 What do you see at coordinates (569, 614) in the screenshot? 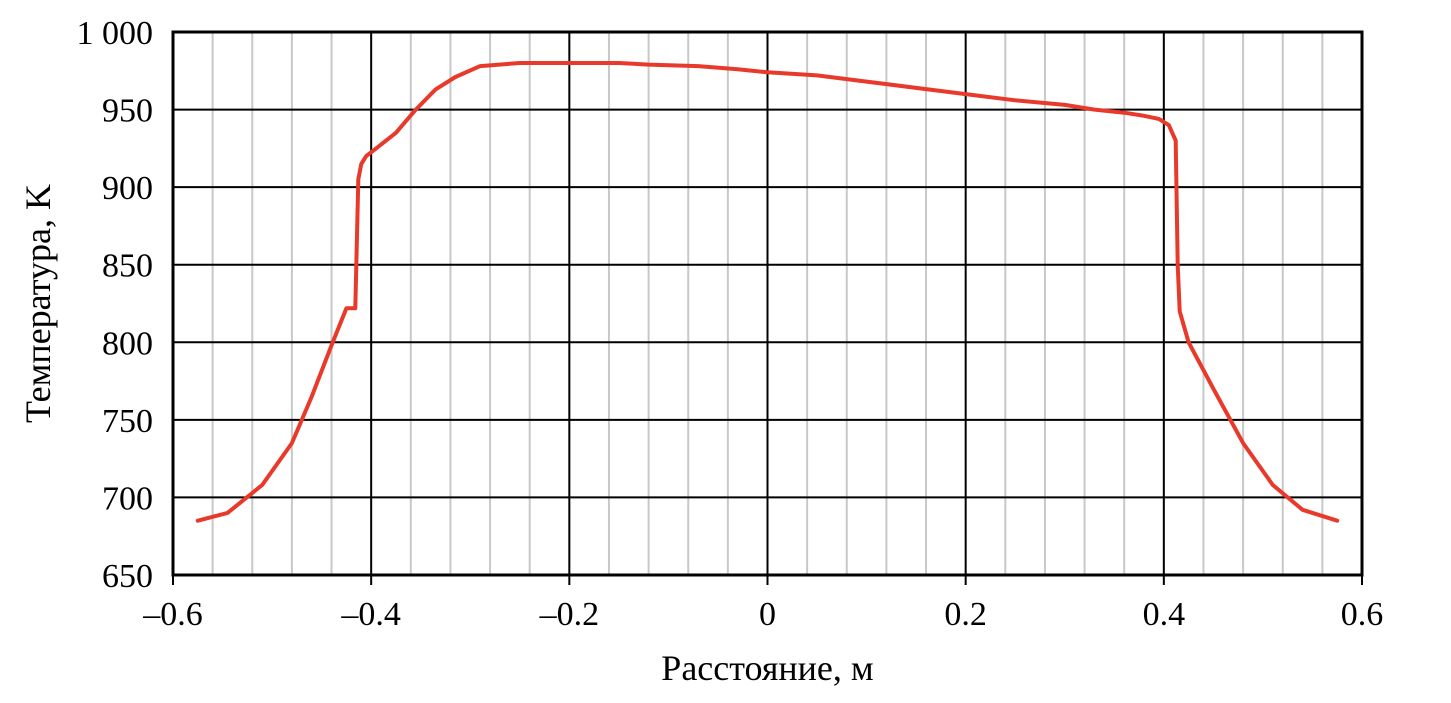
I see `x-tick-label: –0.2` at bounding box center [569, 614].